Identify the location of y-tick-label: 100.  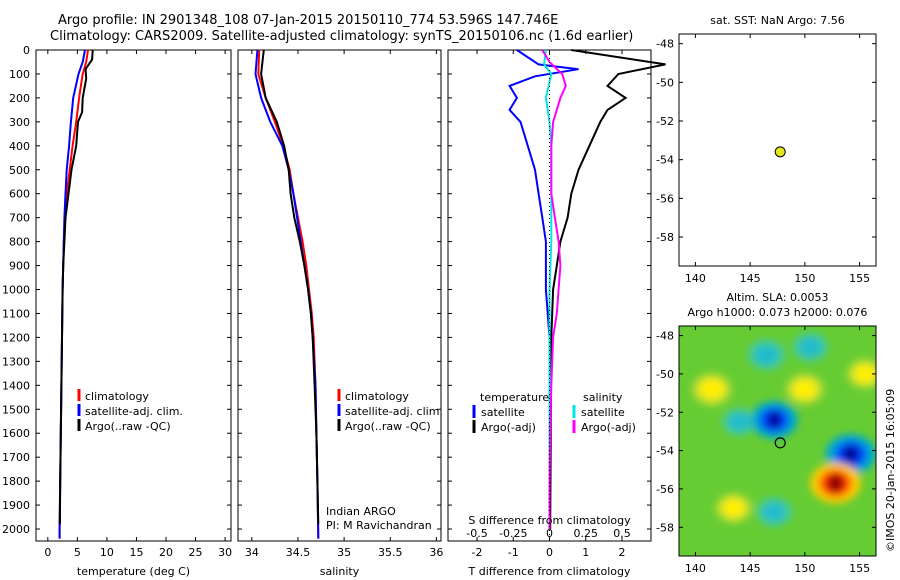
(19, 74).